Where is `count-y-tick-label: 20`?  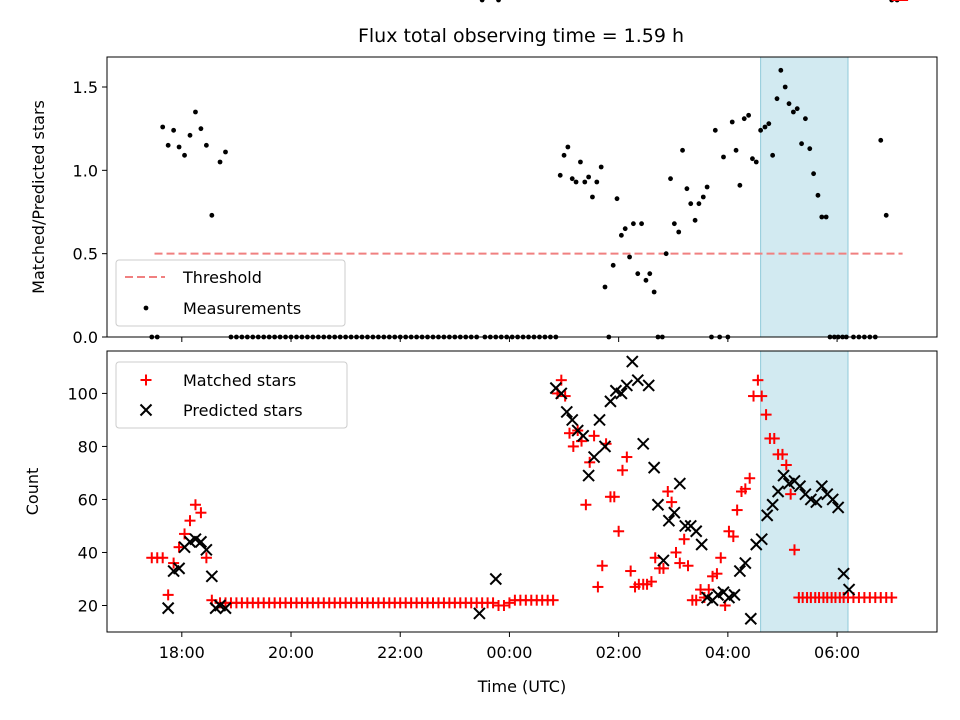 count-y-tick-label: 20 is located at coordinates (88, 605).